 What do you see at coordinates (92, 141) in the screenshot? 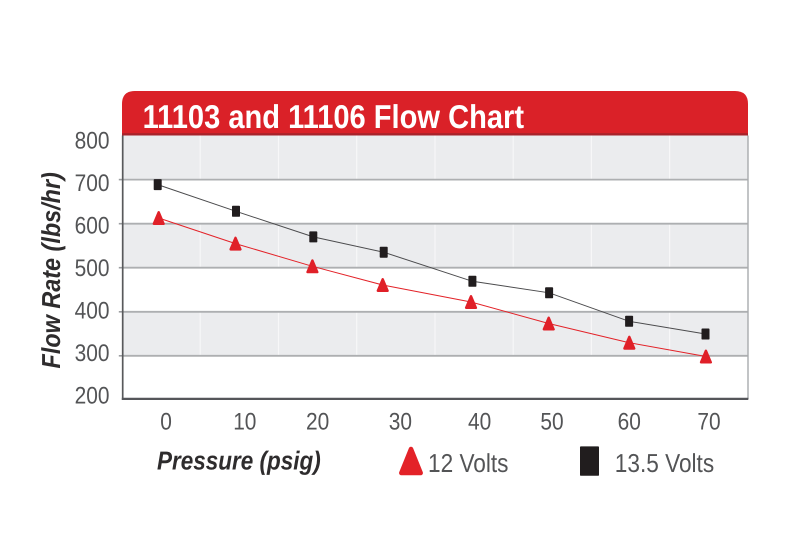
I see `svg-text: 800` at bounding box center [92, 141].